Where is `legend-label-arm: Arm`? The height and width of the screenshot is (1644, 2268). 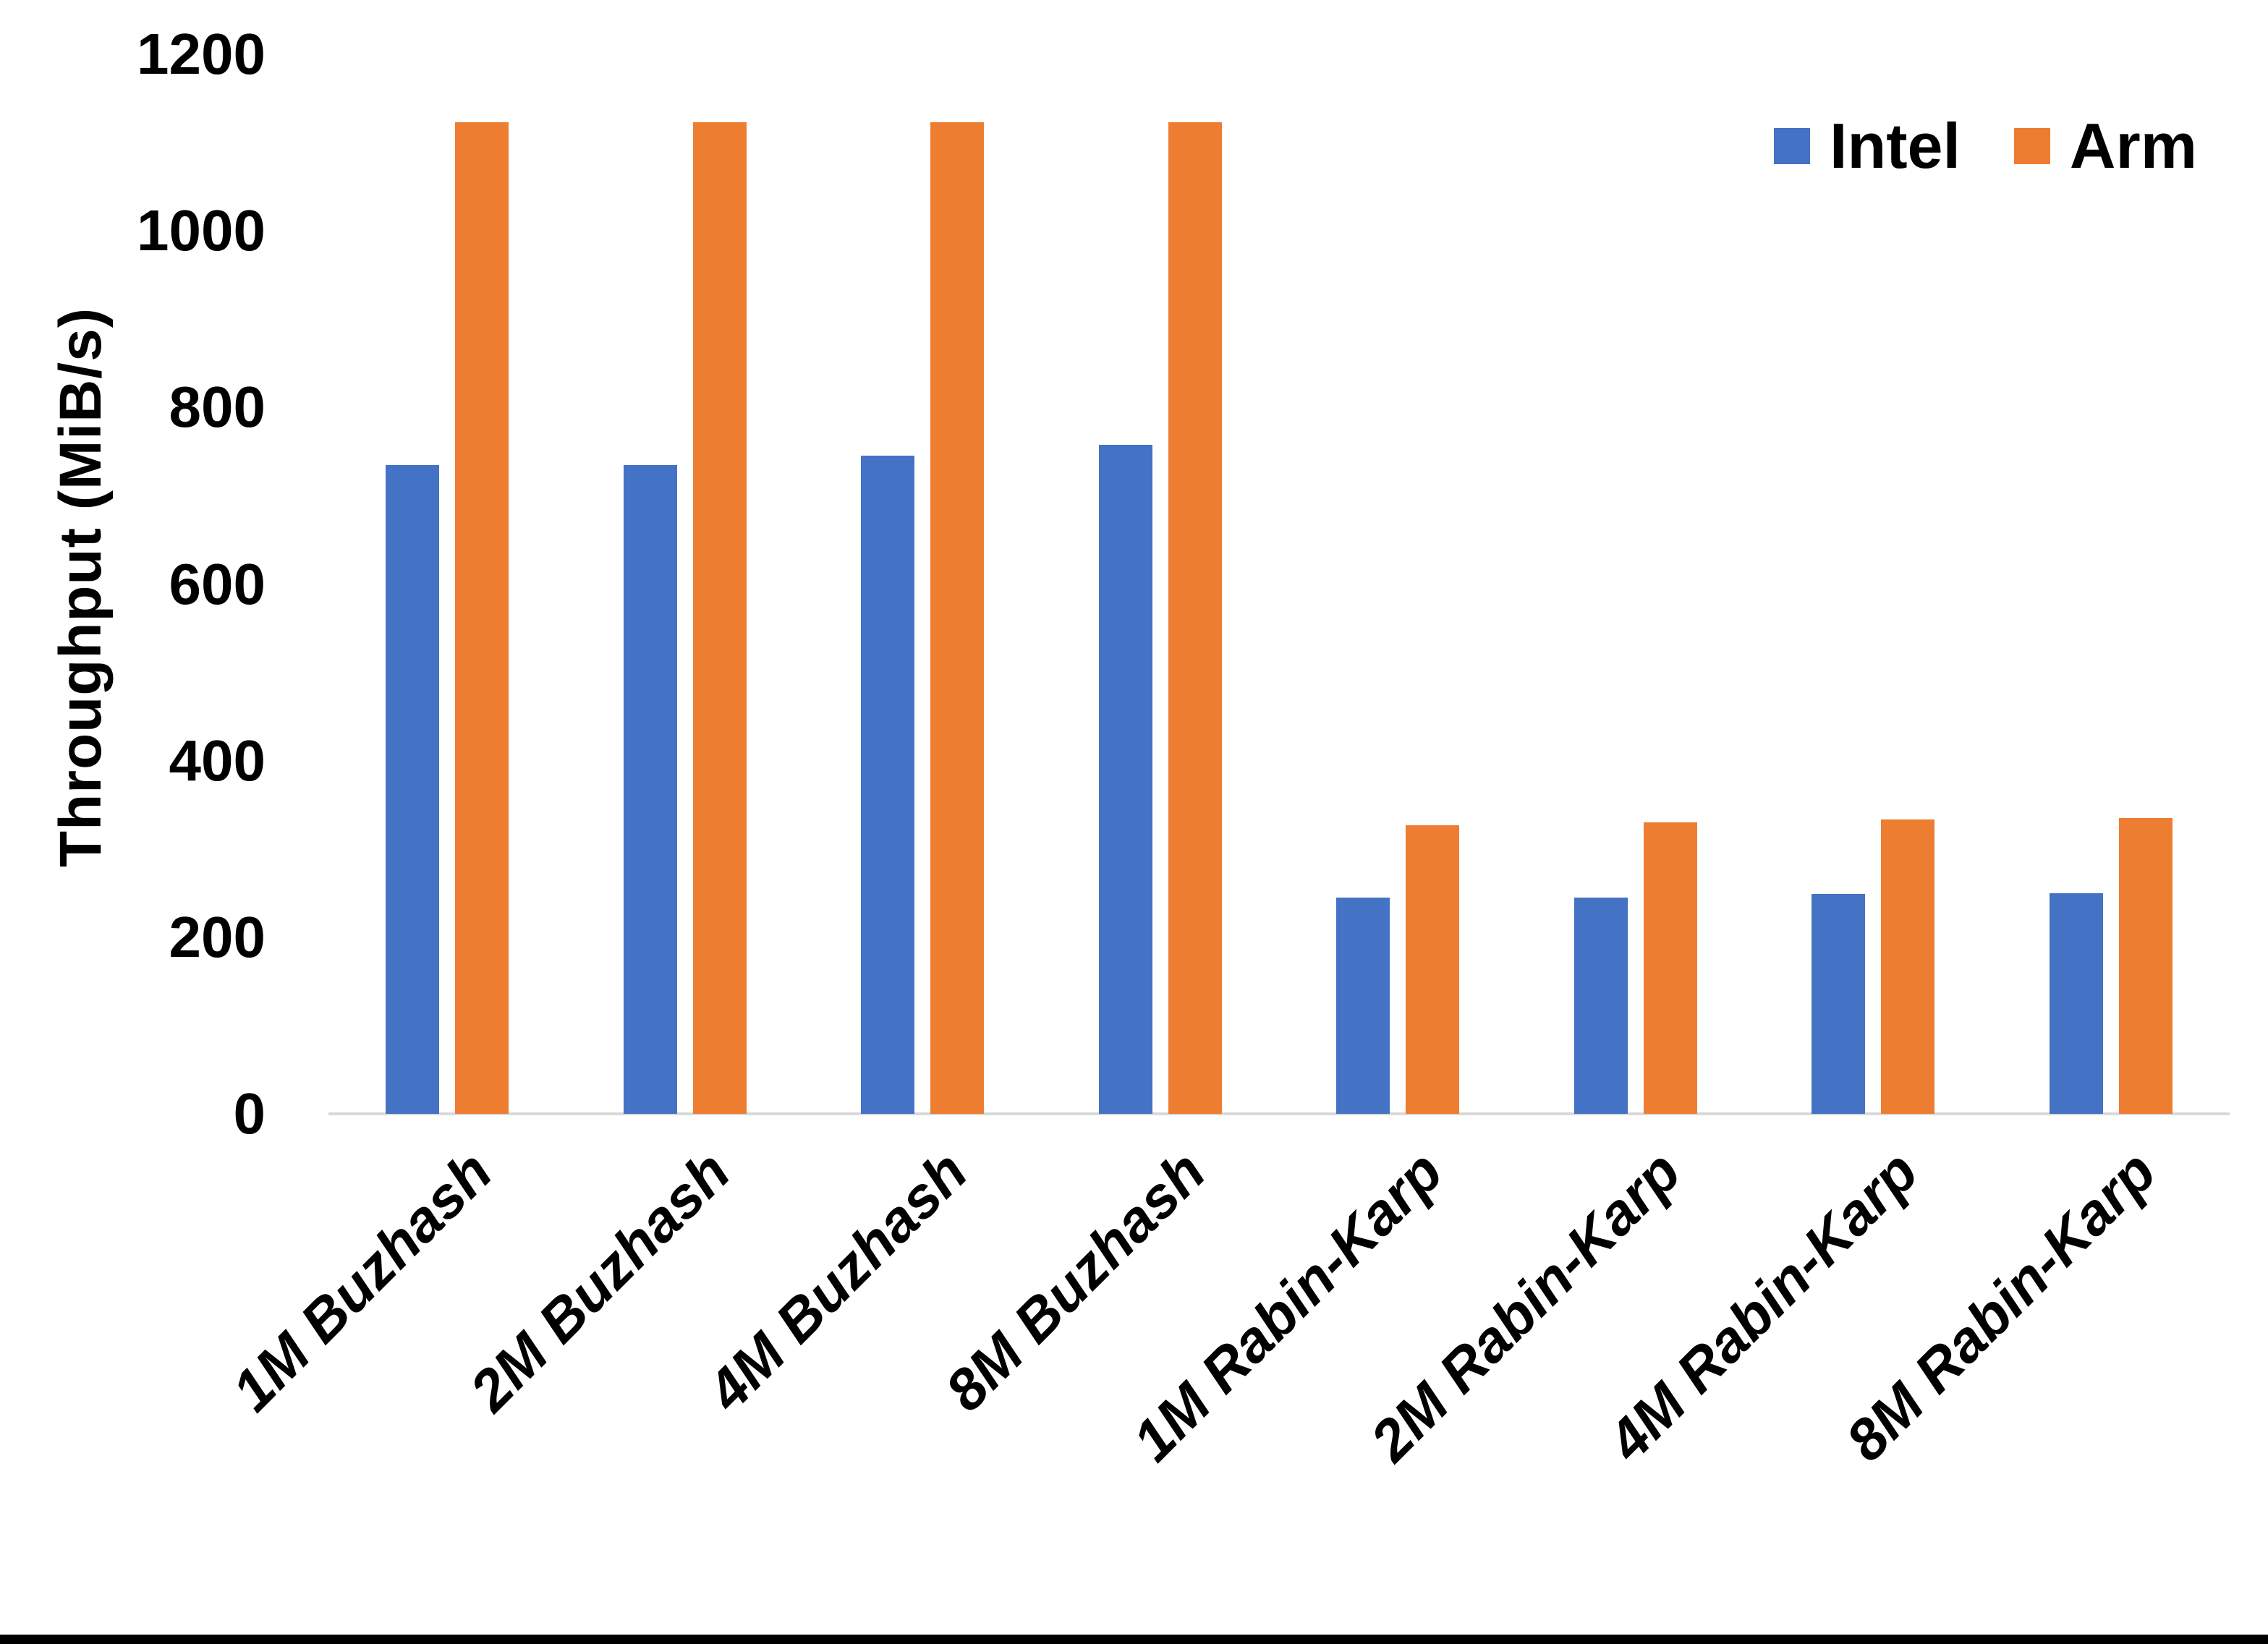
legend-label-arm: Arm is located at coordinates (2133, 146).